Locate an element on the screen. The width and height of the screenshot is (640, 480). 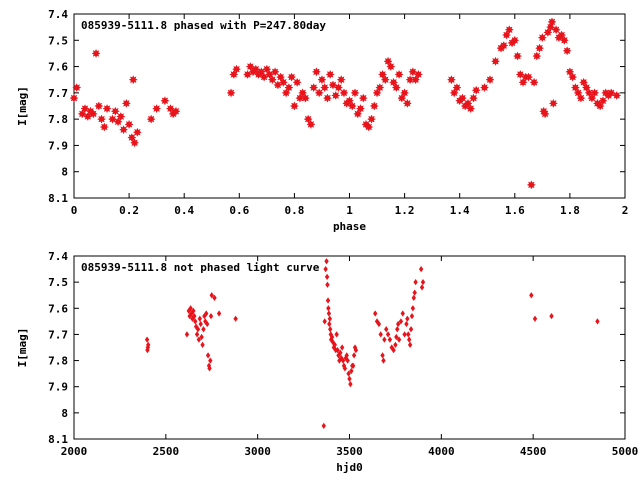
phased-y-tick-label: 7.4 is located at coordinates (58, 14).